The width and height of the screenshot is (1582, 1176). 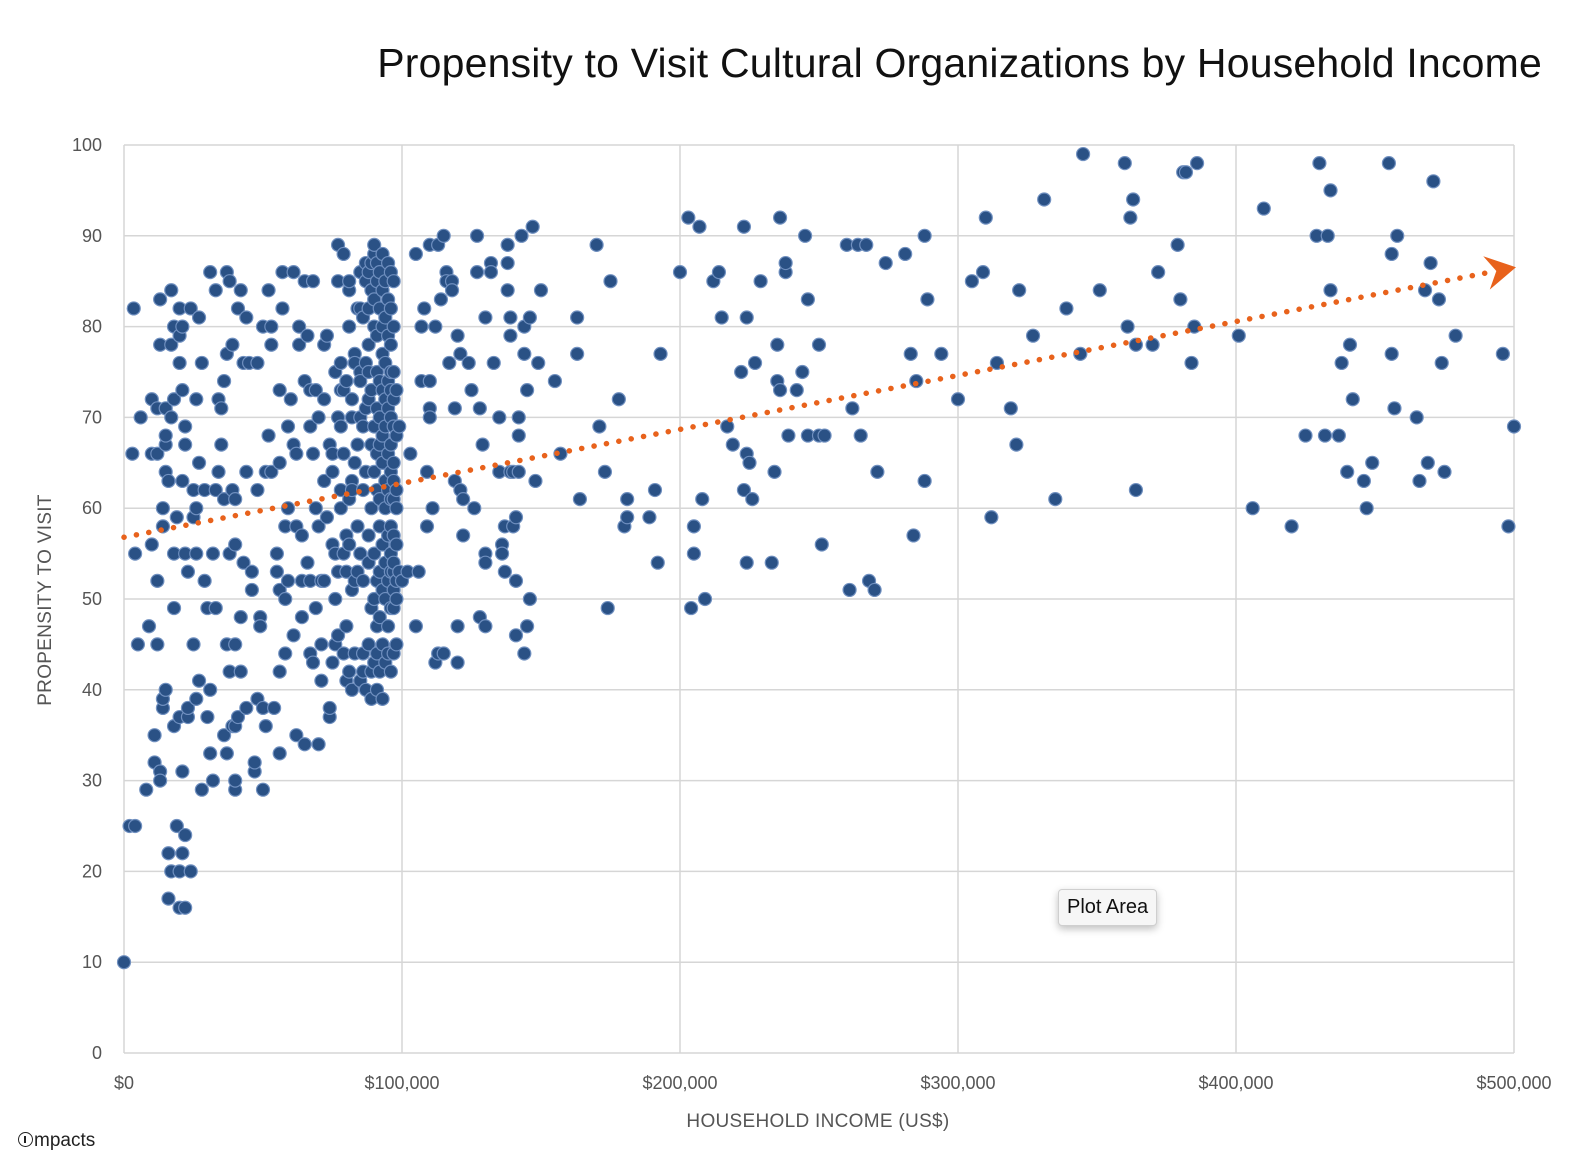 What do you see at coordinates (25, 1139) in the screenshot?
I see `logo-i-icon` at bounding box center [25, 1139].